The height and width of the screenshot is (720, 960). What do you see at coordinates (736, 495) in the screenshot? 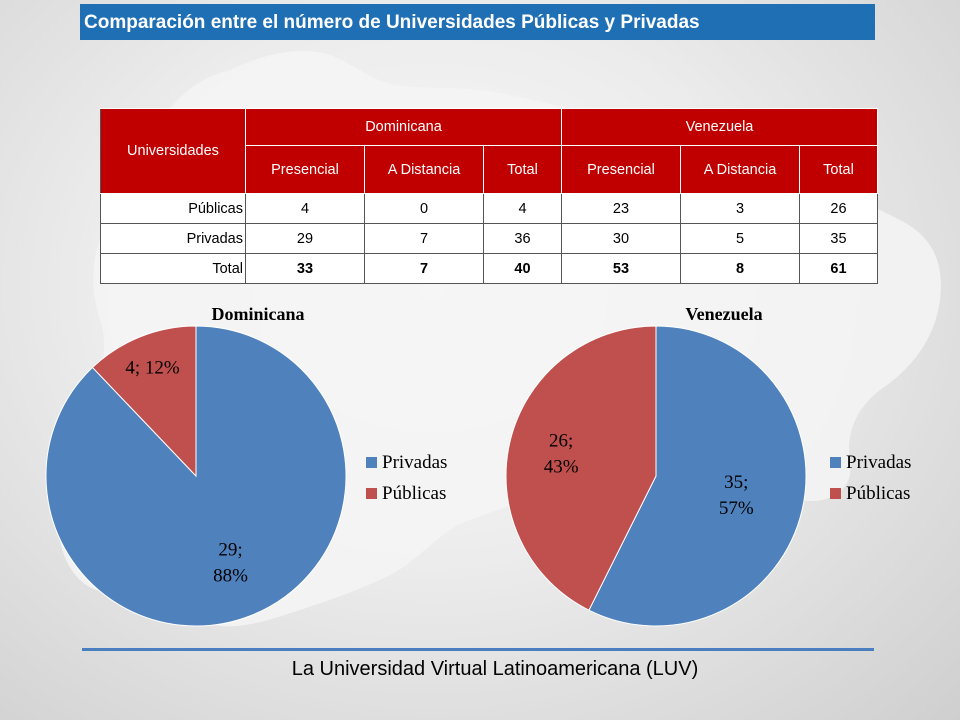
I see `data-label: 35; 57%` at bounding box center [736, 495].